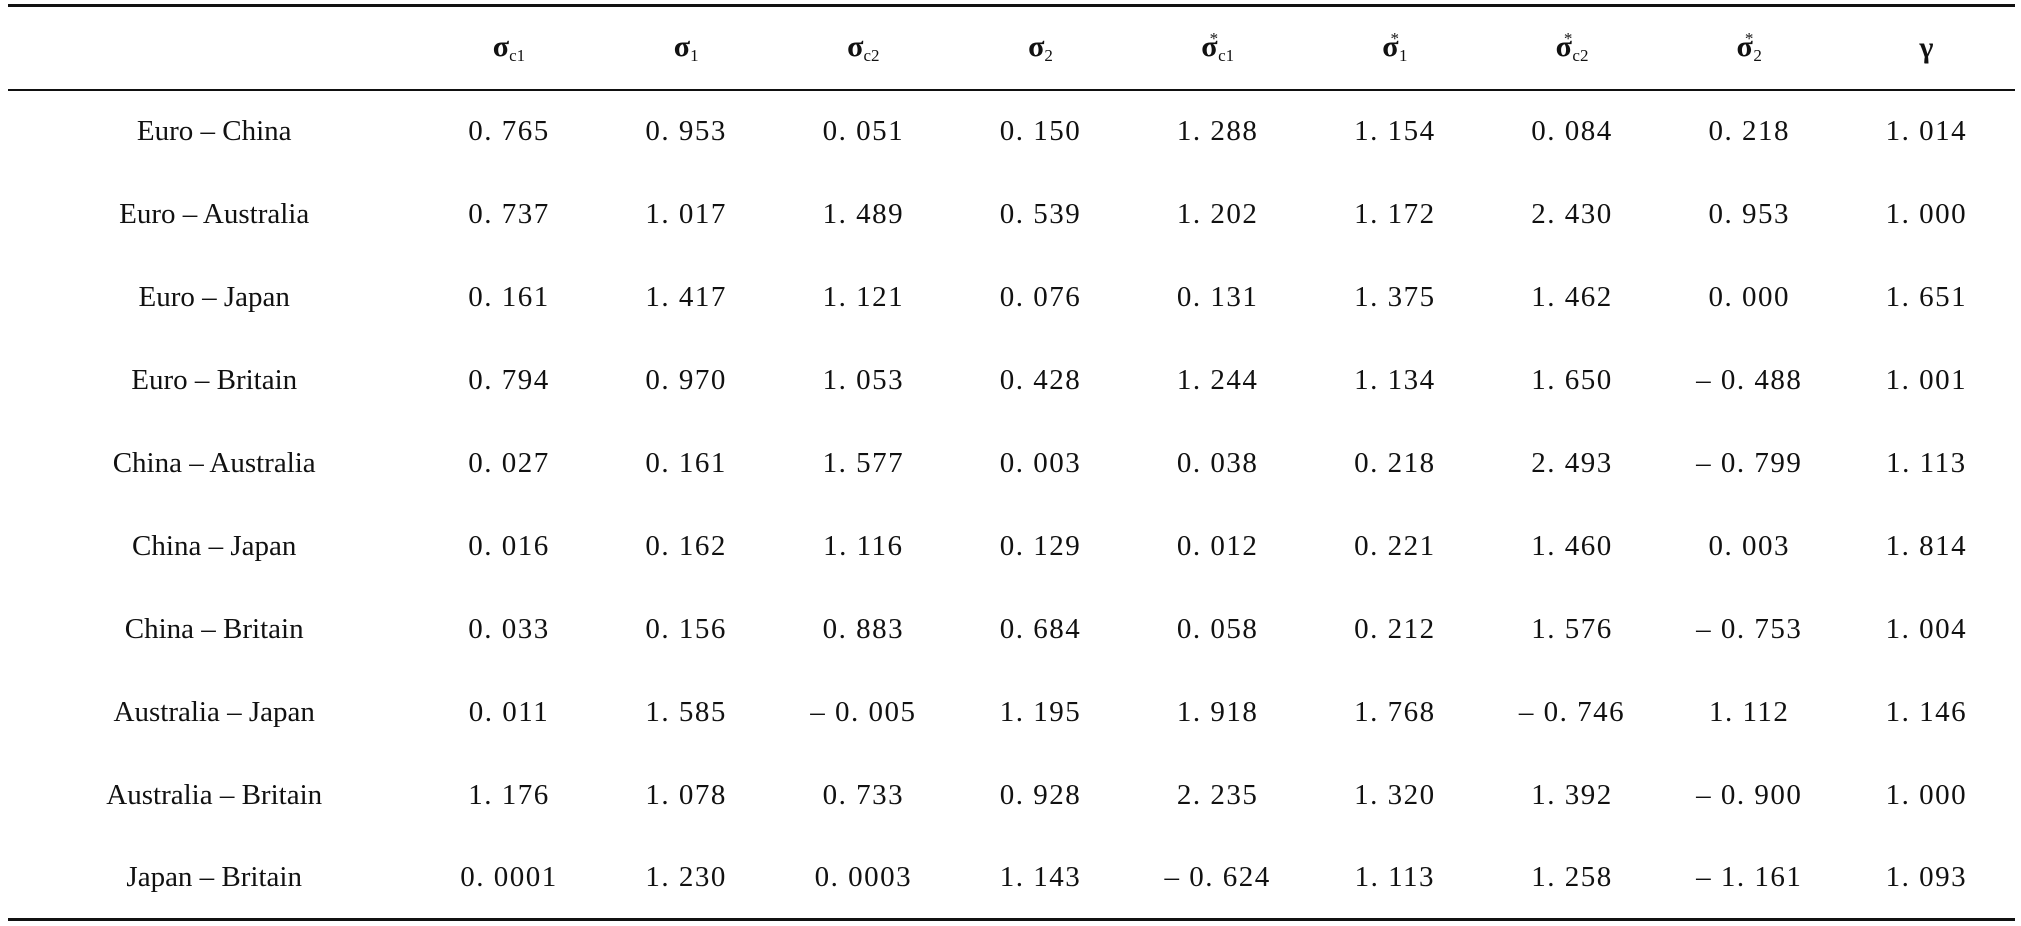 The height and width of the screenshot is (926, 2021). What do you see at coordinates (509, 462) in the screenshot?
I see `table-cell-sigma-c1: 0. 027` at bounding box center [509, 462].